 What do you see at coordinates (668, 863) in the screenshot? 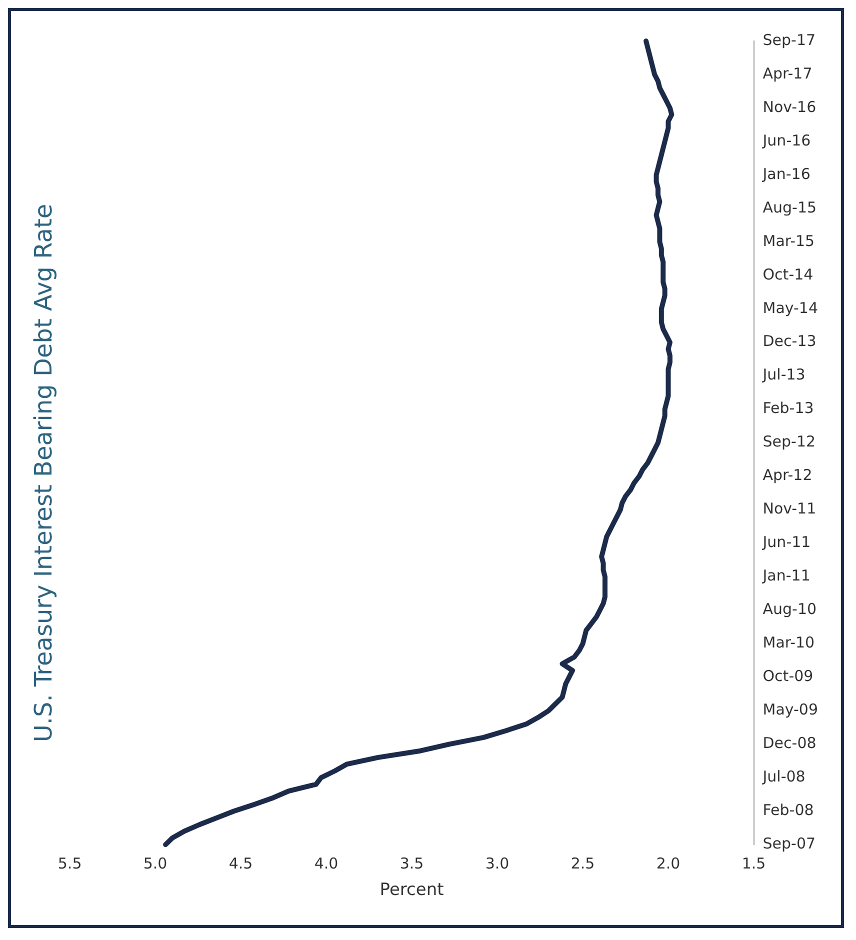
I see `x-tick-label: 2.0` at bounding box center [668, 863].